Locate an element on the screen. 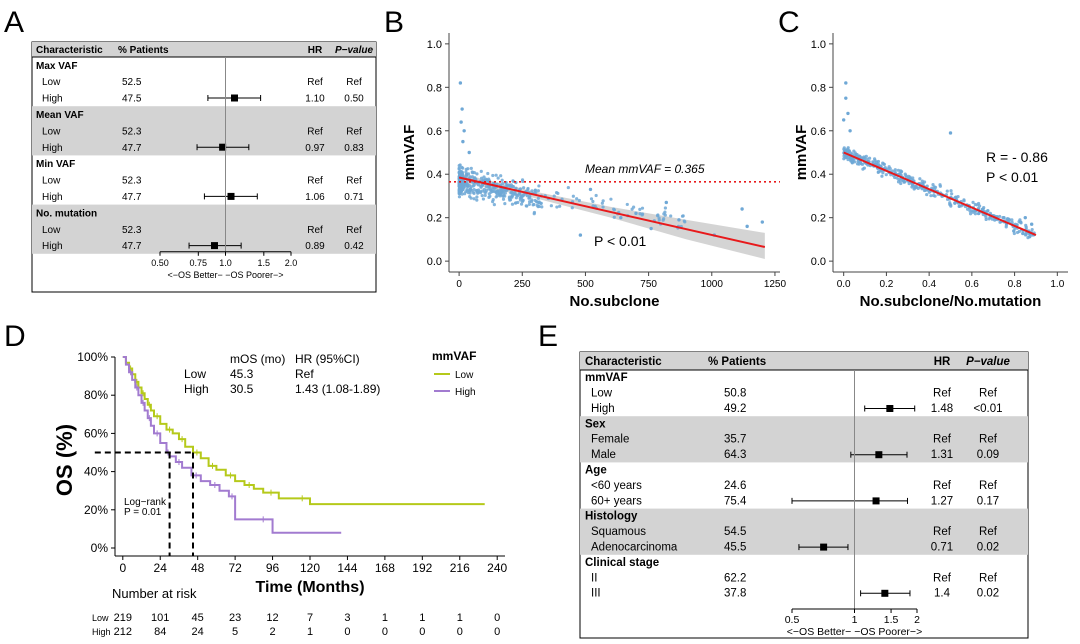  x-tick-label: 96 is located at coordinates (273, 568).